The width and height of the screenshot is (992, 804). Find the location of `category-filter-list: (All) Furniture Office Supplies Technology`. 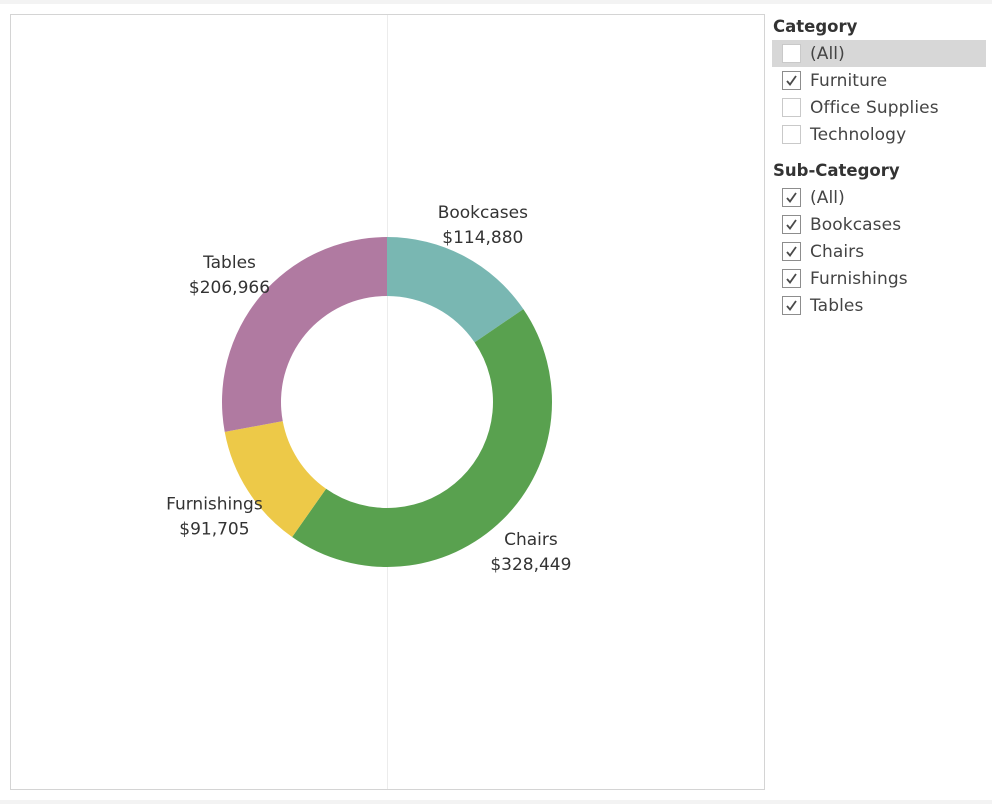

category-filter-list: (All) Furniture Office Supplies Technology is located at coordinates (880, 94).